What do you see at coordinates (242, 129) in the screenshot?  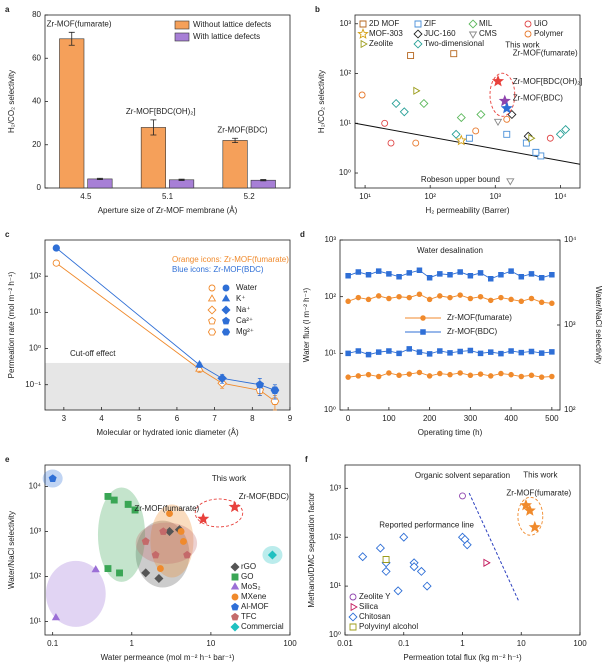 I see `bar-annotation: Zr-MOF(BDC)` at bounding box center [242, 129].